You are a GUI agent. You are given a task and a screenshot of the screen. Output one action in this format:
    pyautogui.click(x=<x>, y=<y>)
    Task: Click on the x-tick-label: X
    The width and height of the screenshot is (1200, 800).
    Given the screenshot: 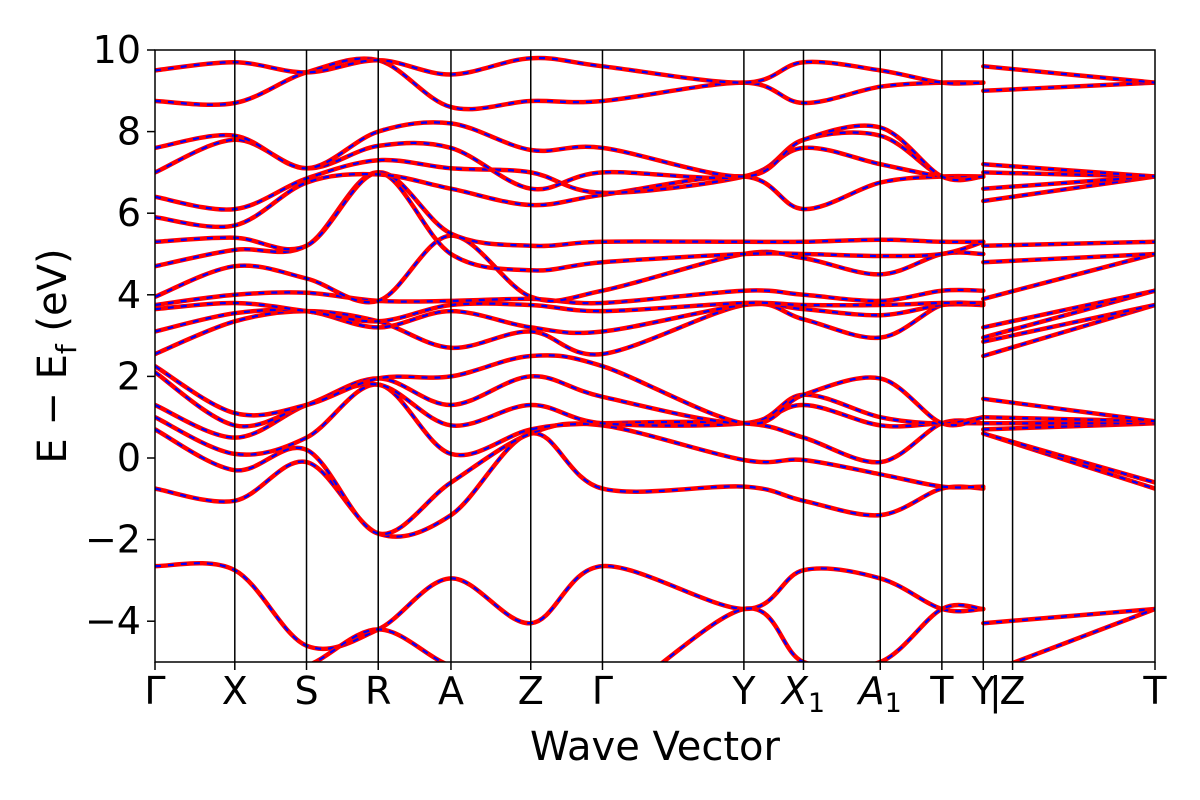 What is the action you would take?
    pyautogui.click(x=235, y=691)
    